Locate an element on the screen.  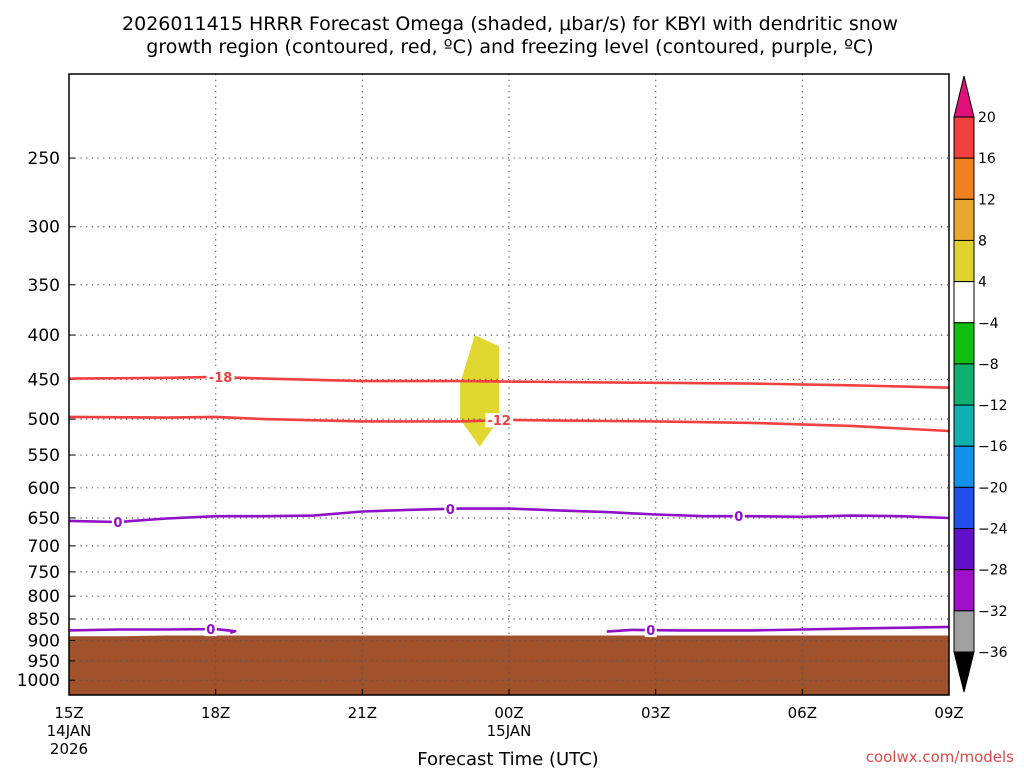
colorbar-tick-label-1: 16 is located at coordinates (987, 159).